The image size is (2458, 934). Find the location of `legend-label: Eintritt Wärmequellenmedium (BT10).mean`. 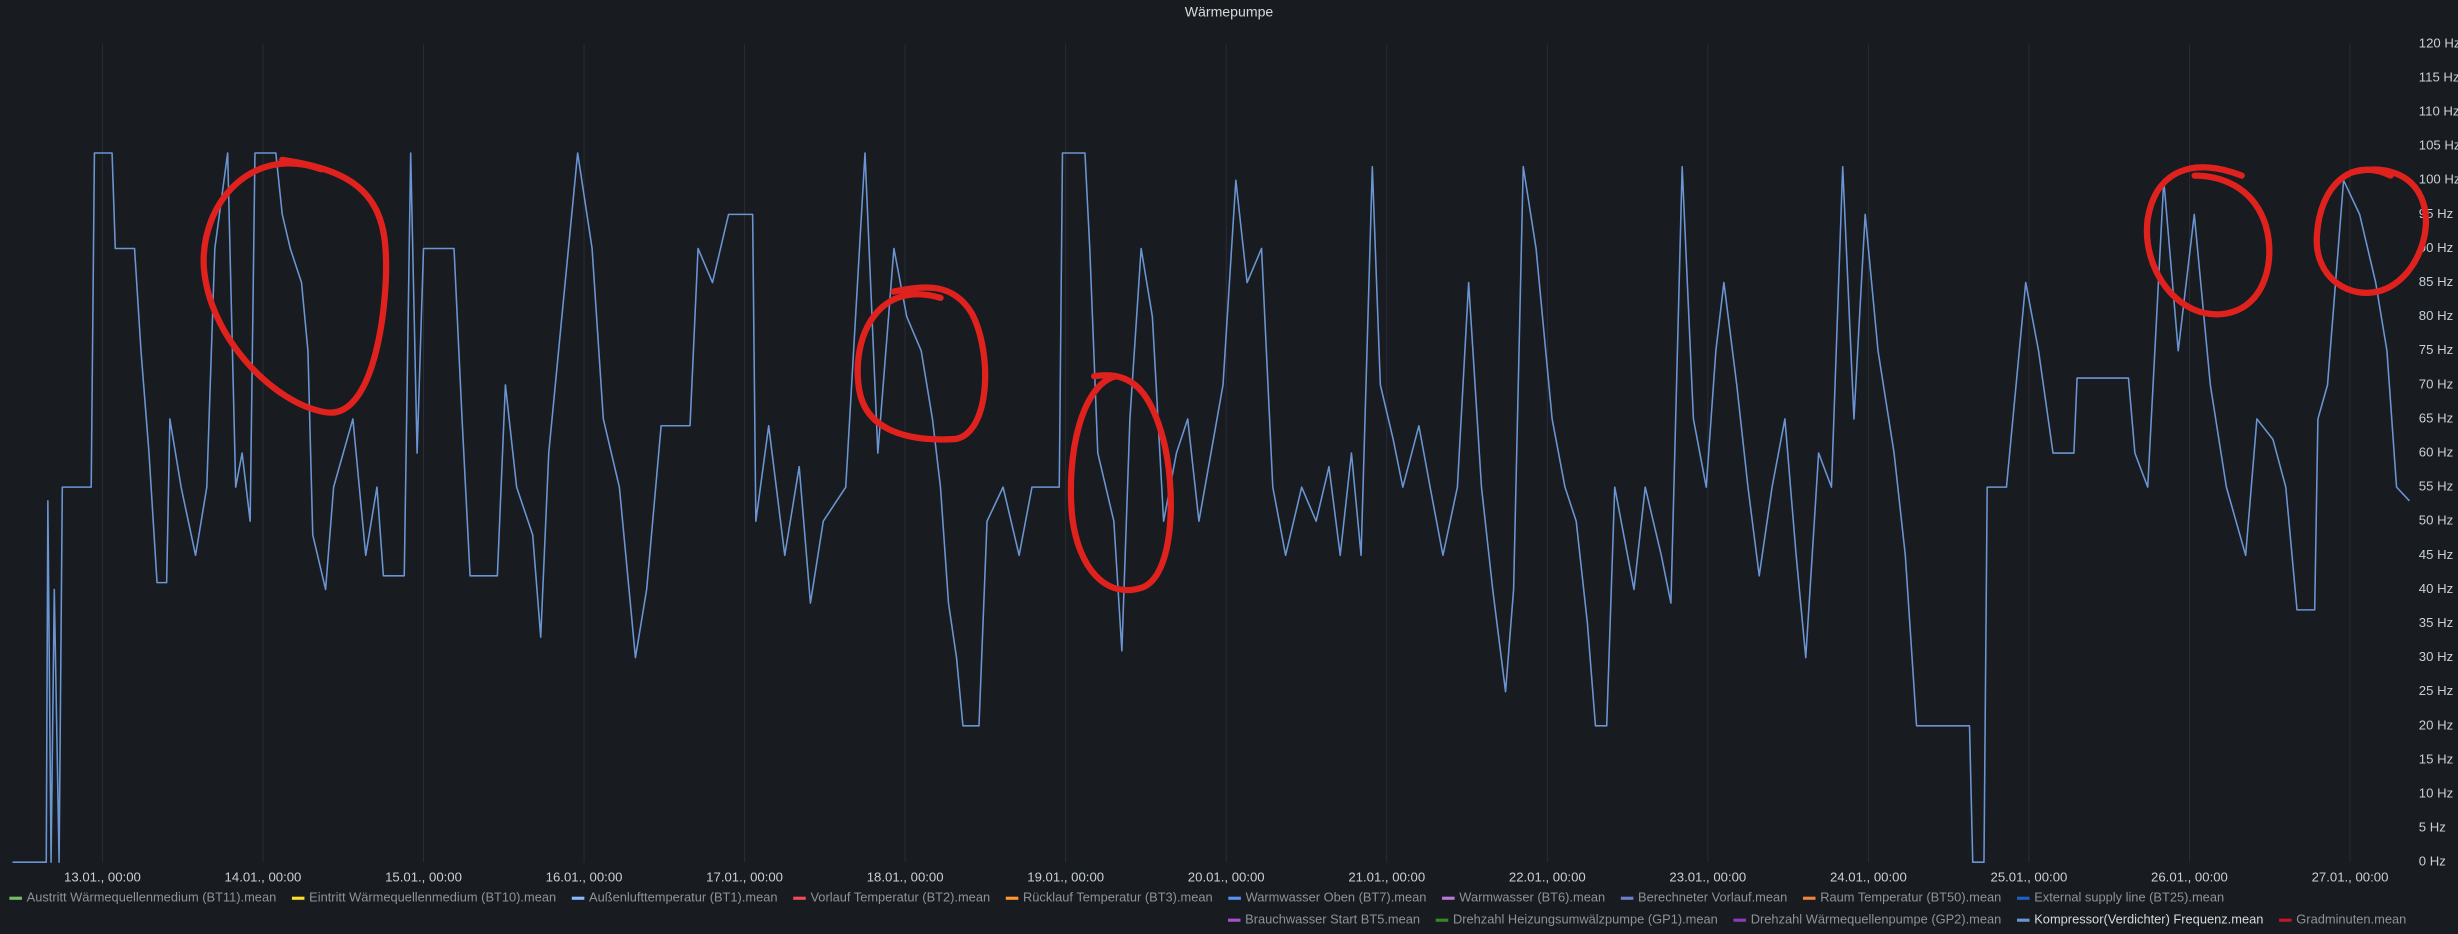

legend-label: Eintritt Wärmequellenmedium (BT10).mean is located at coordinates (432, 897).